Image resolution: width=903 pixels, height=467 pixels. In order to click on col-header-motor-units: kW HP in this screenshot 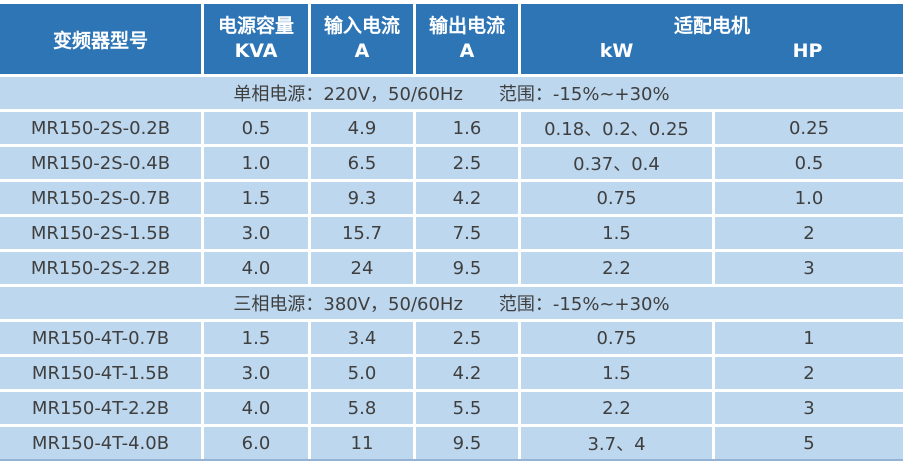, I will do `click(712, 51)`.